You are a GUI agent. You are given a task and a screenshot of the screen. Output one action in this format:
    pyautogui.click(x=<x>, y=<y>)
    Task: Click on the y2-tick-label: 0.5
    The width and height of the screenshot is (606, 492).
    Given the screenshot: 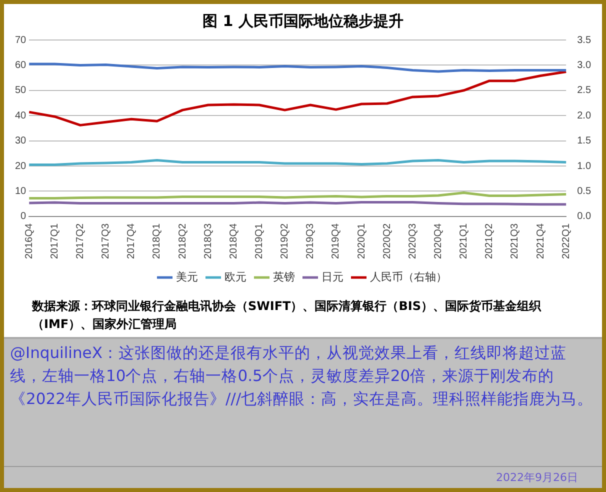 What is the action you would take?
    pyautogui.click(x=584, y=191)
    